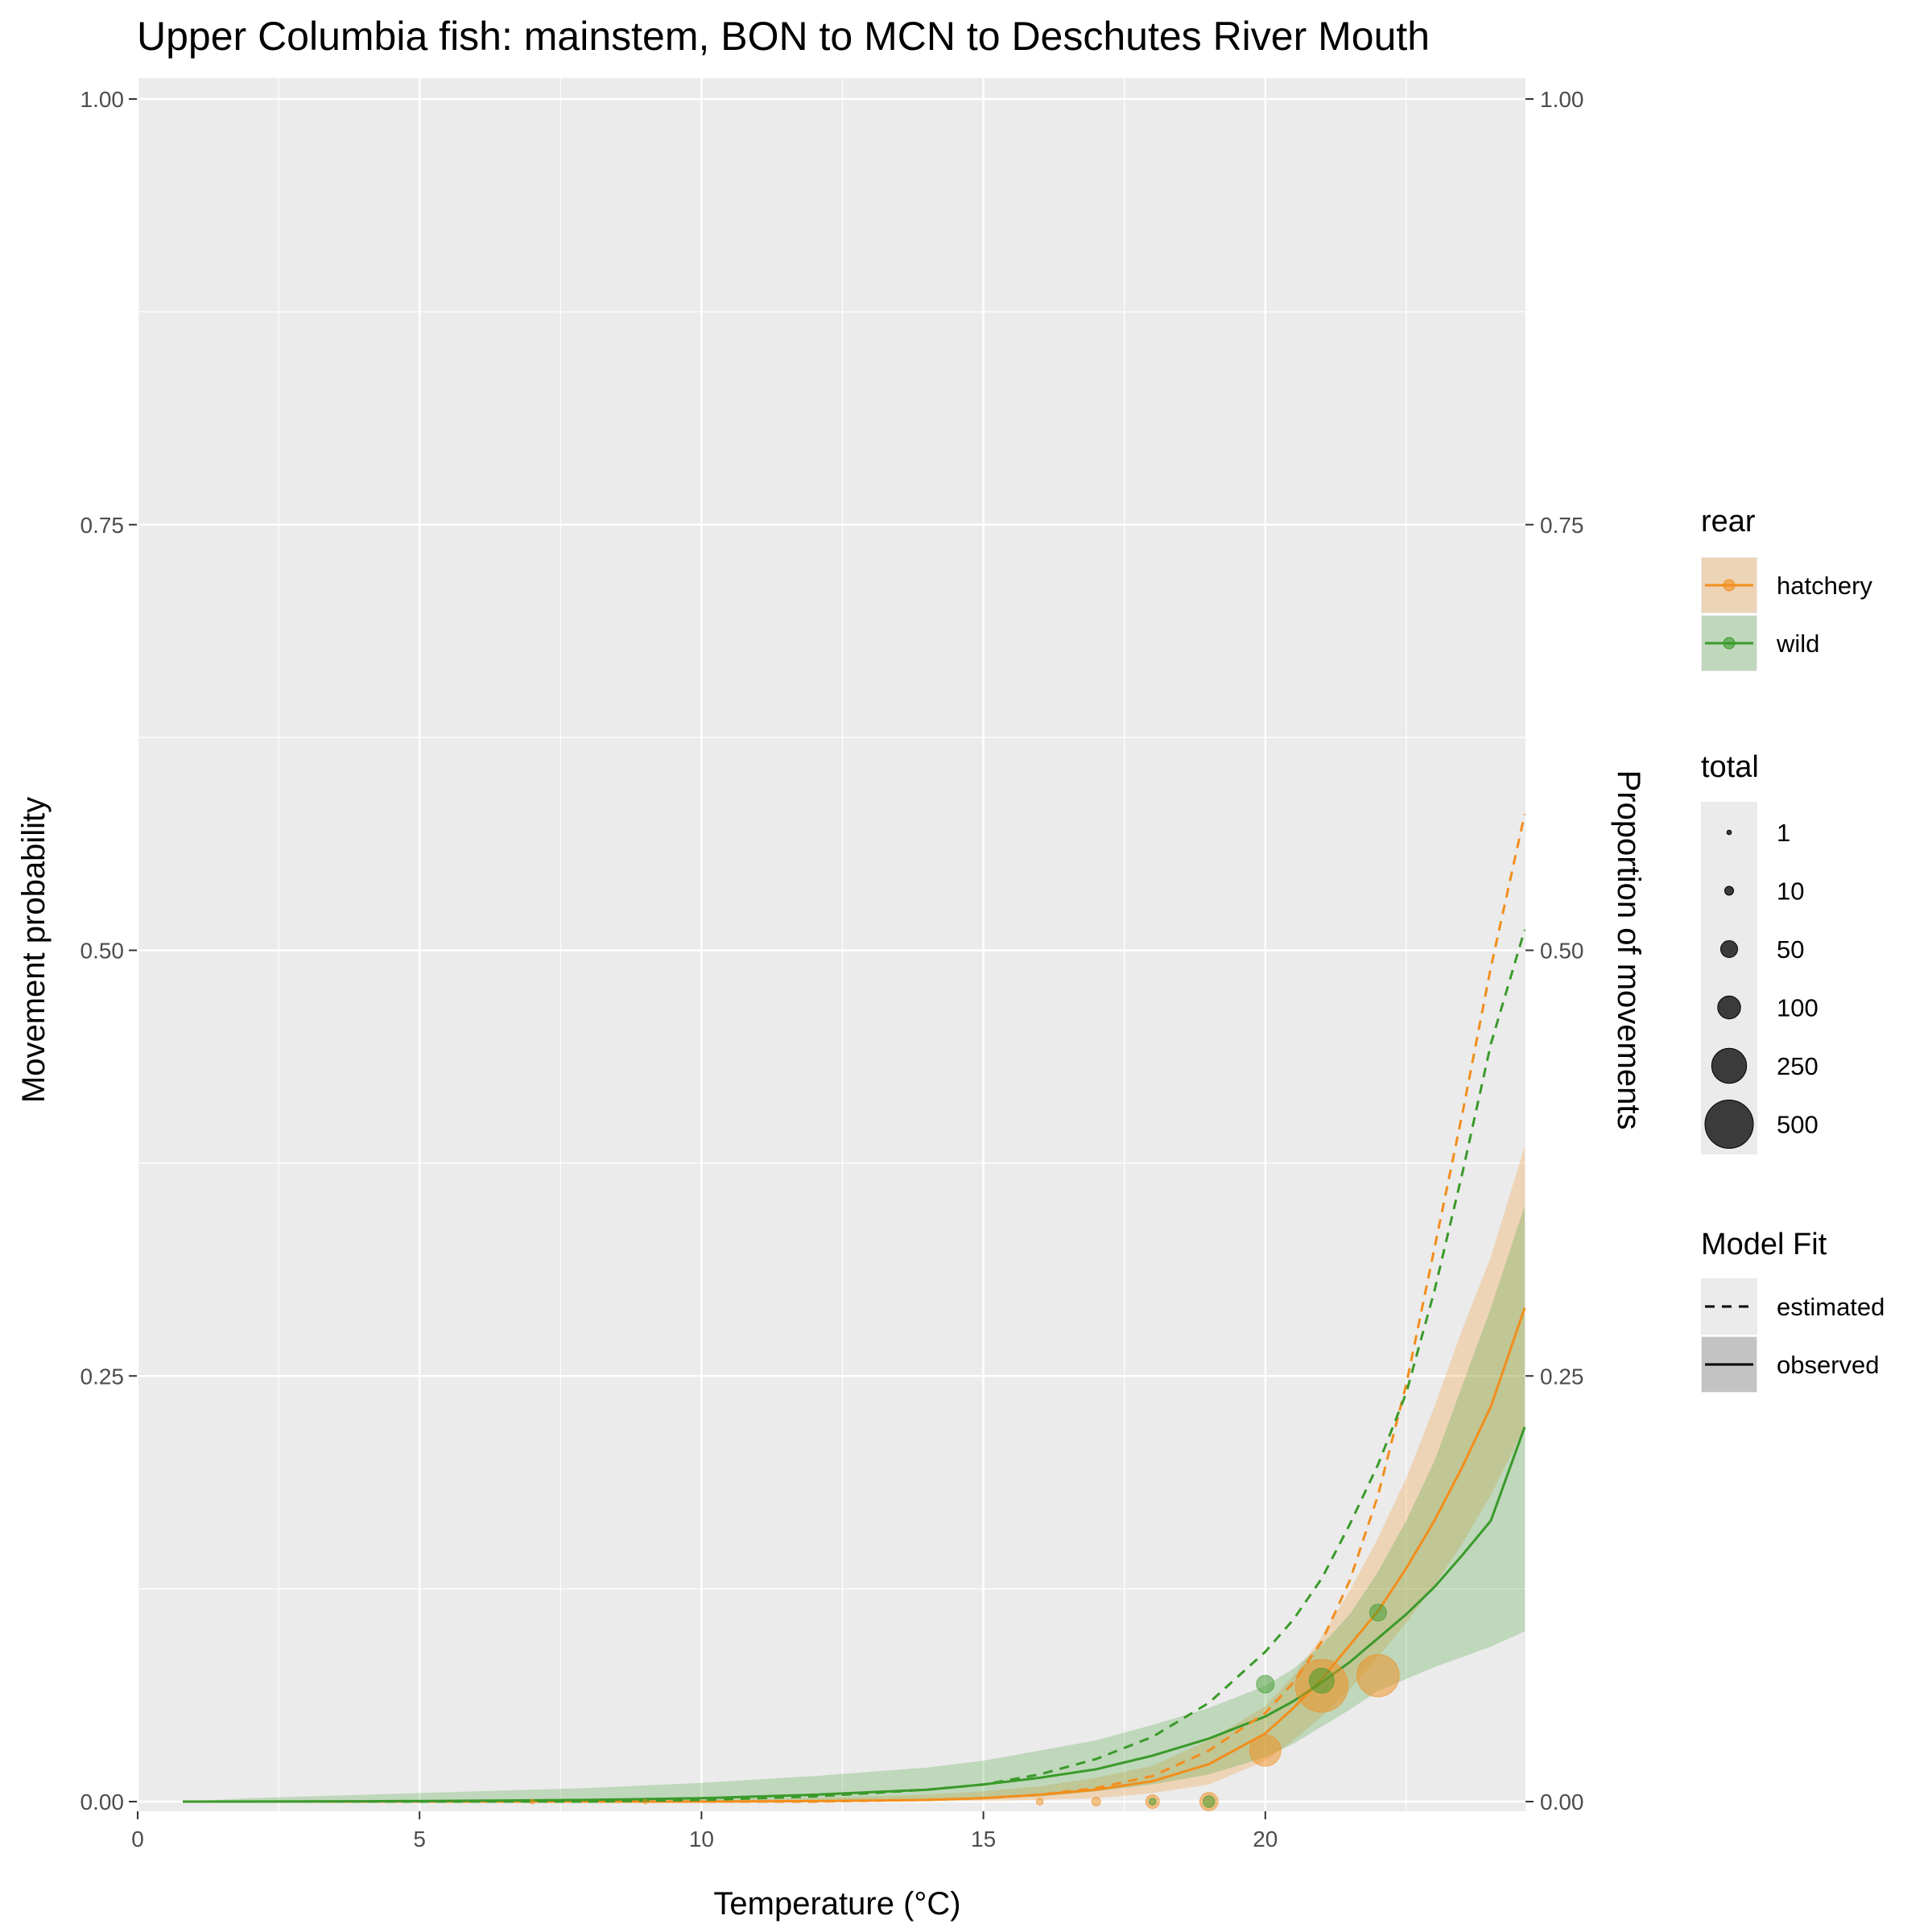  What do you see at coordinates (1831, 1307) in the screenshot?
I see `legend-fit-label: estimated` at bounding box center [1831, 1307].